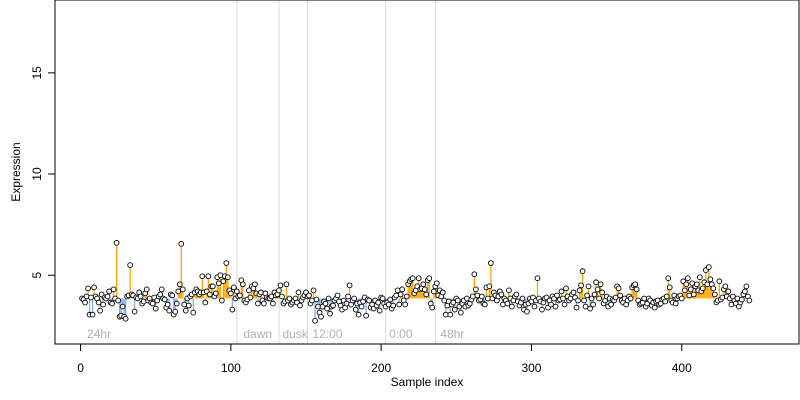 The image size is (800, 400). Describe the element at coordinates (384, 359) in the screenshot. I see `x-axis: 0 100 200 300 400` at that location.